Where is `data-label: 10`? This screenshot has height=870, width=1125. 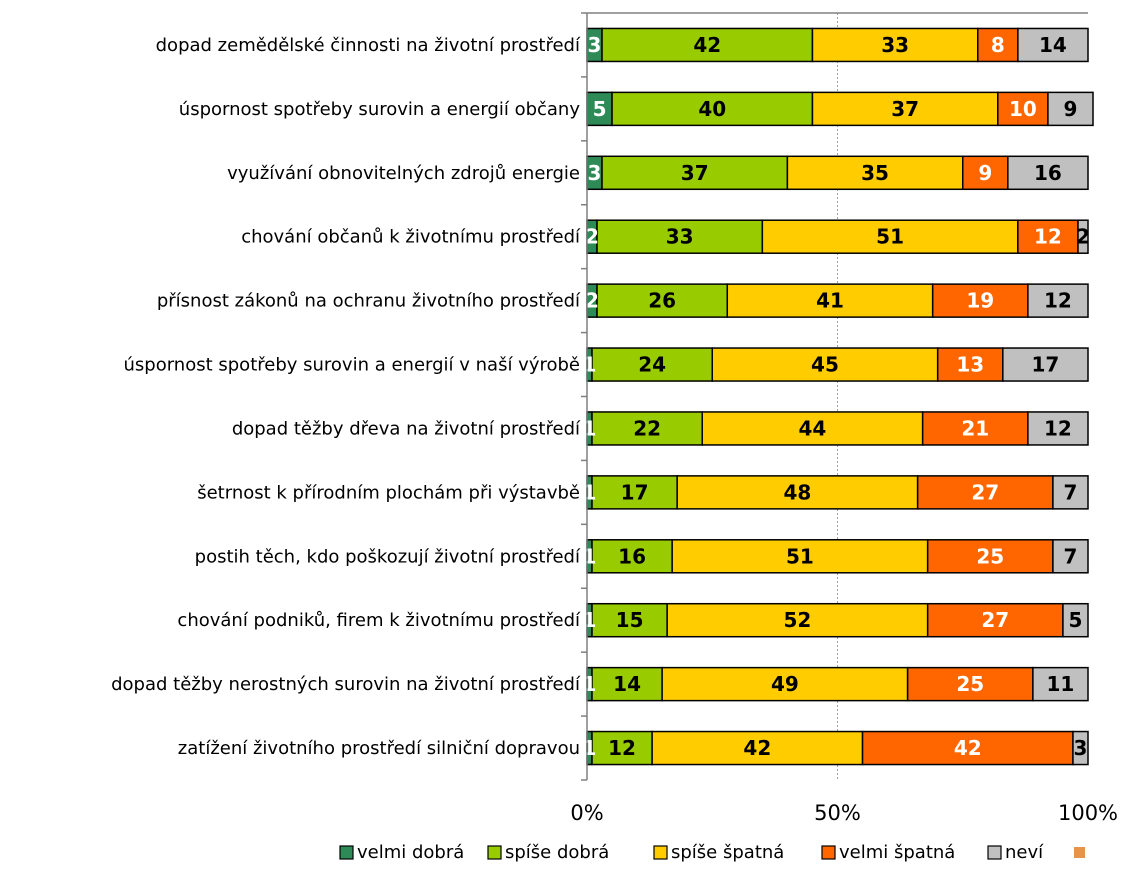
data-label: 10 is located at coordinates (1023, 109).